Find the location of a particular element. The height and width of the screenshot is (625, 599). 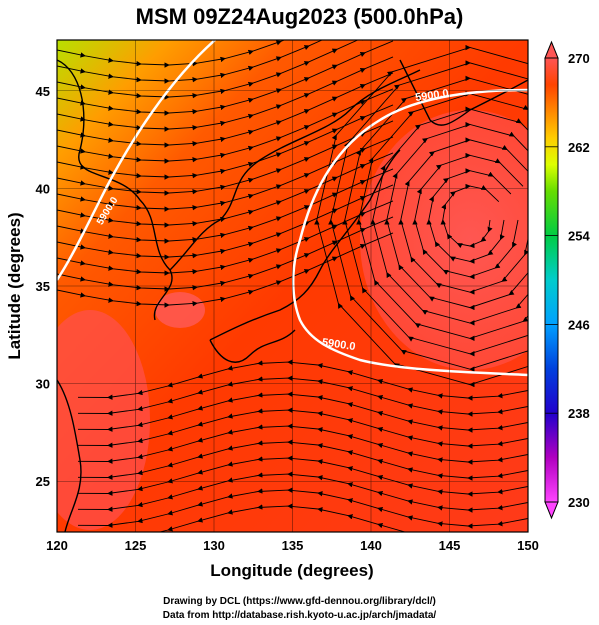

colorbar-bottom-arrow is located at coordinates (551, 510).